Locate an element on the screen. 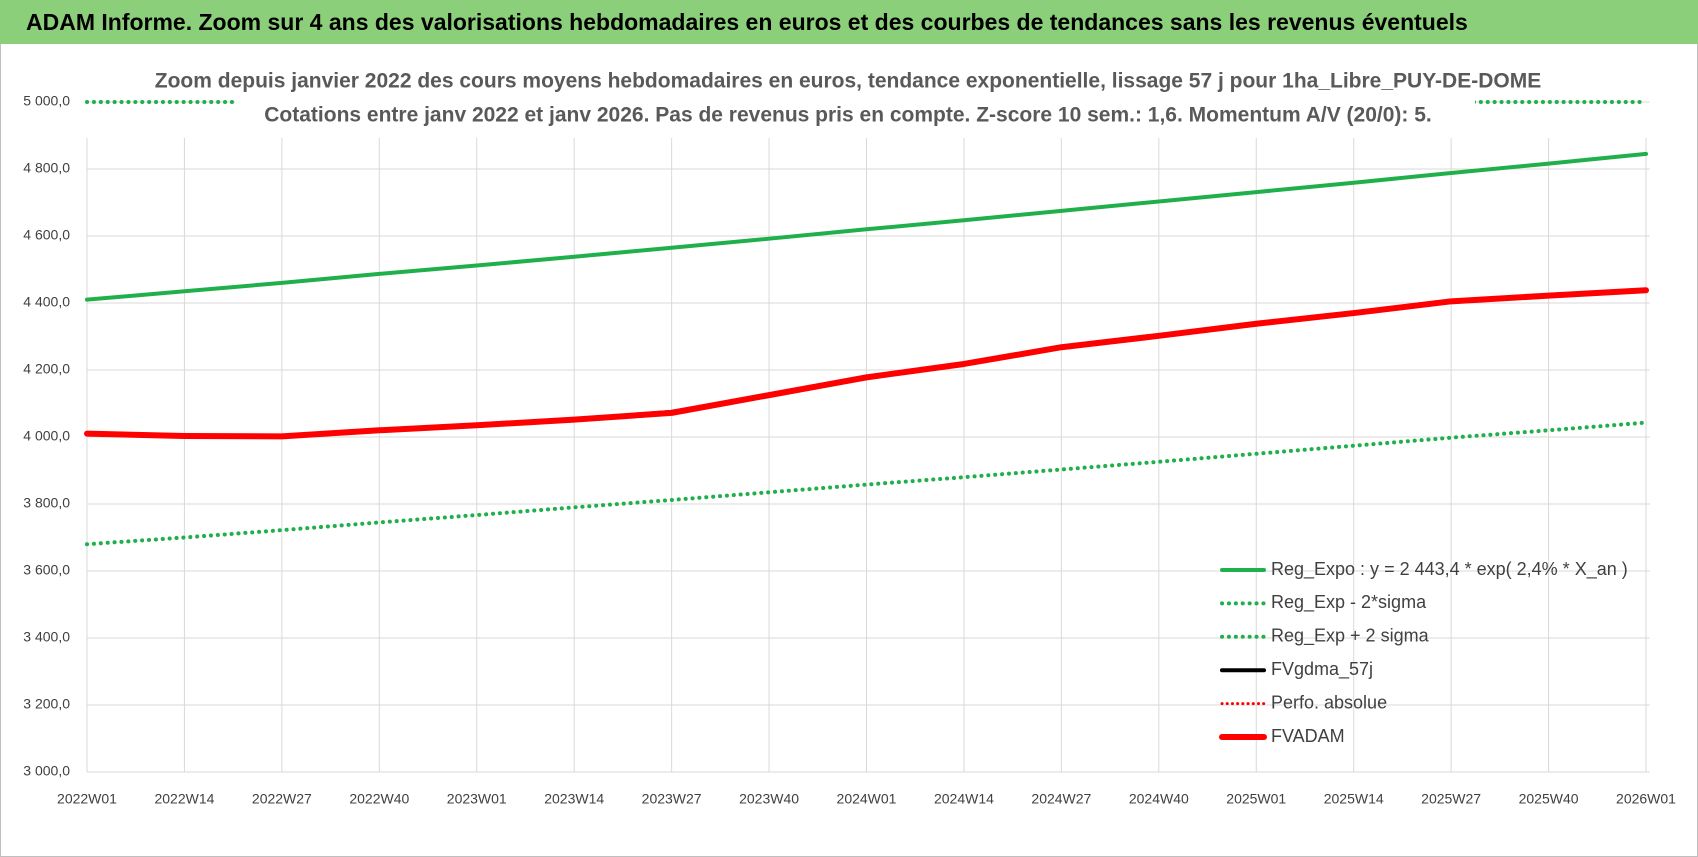  x-tick-label: 2026W01 is located at coordinates (1646, 799).